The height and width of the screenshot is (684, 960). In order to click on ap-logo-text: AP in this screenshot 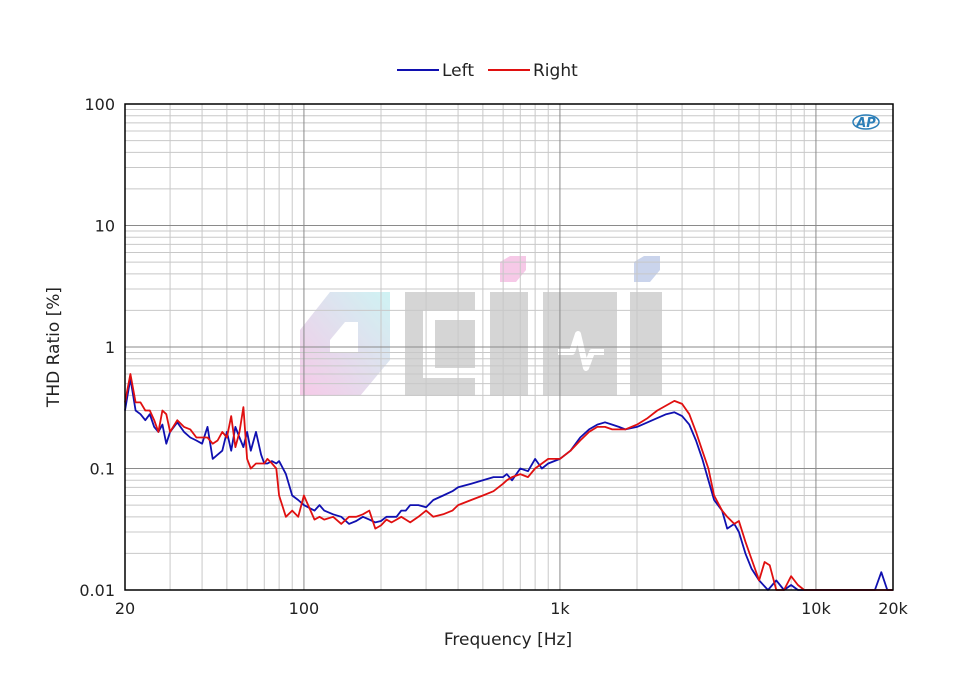, I will do `click(865, 123)`.